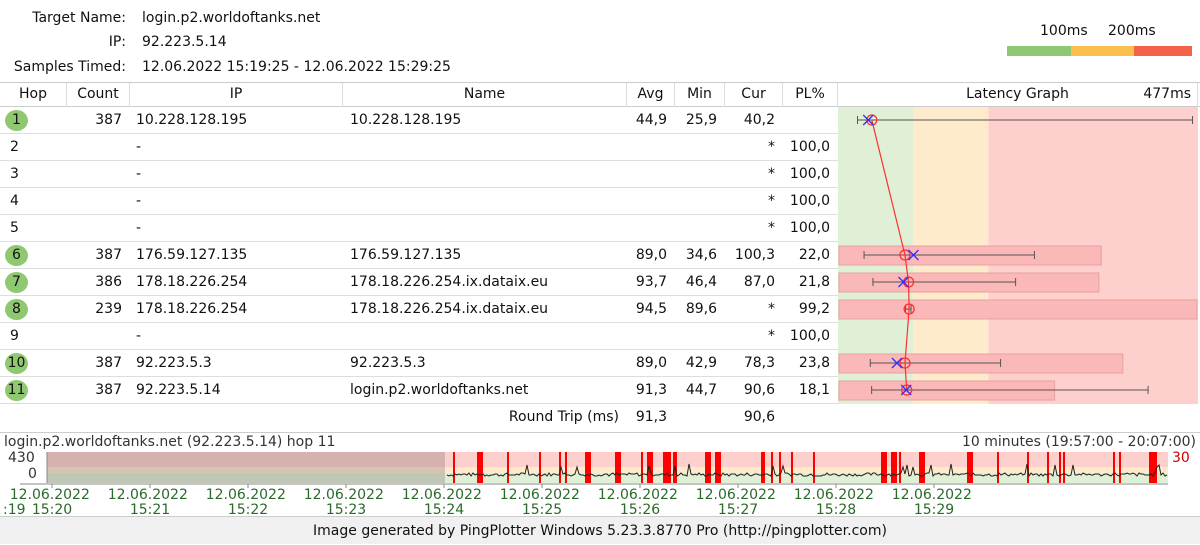 Image resolution: width=1200 pixels, height=545 pixels. I want to click on hop-pl: 23,8, so click(814, 363).